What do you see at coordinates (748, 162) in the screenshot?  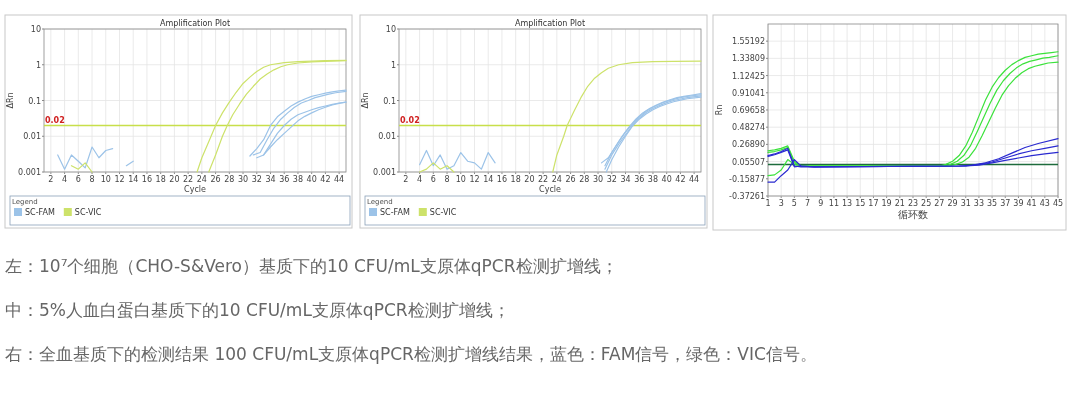 I see `y-tick-label: 0.05507` at bounding box center [748, 162].